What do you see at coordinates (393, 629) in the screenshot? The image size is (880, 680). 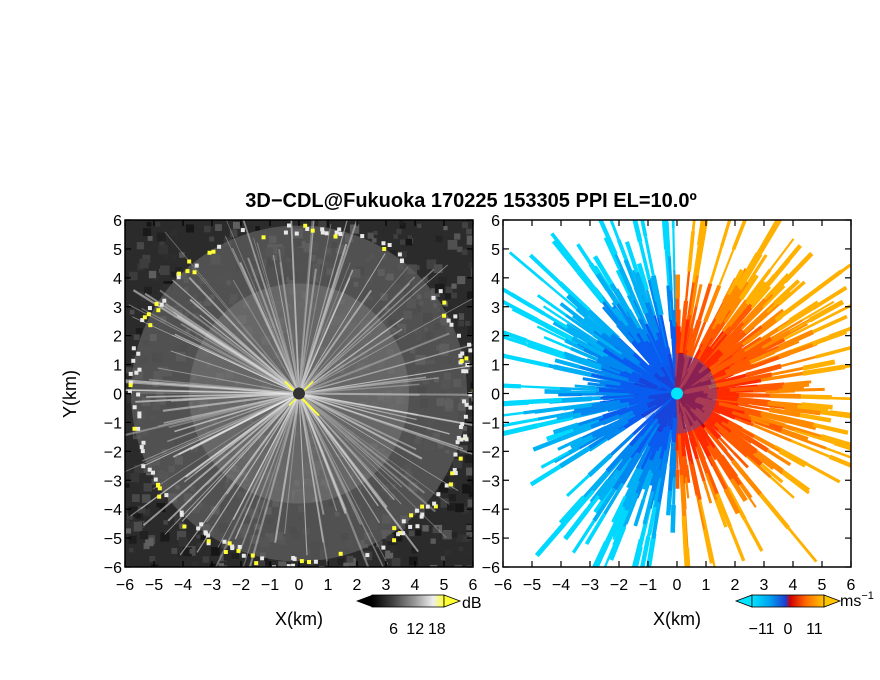 I see `reflectivity-colorbar-tick-label: 6` at bounding box center [393, 629].